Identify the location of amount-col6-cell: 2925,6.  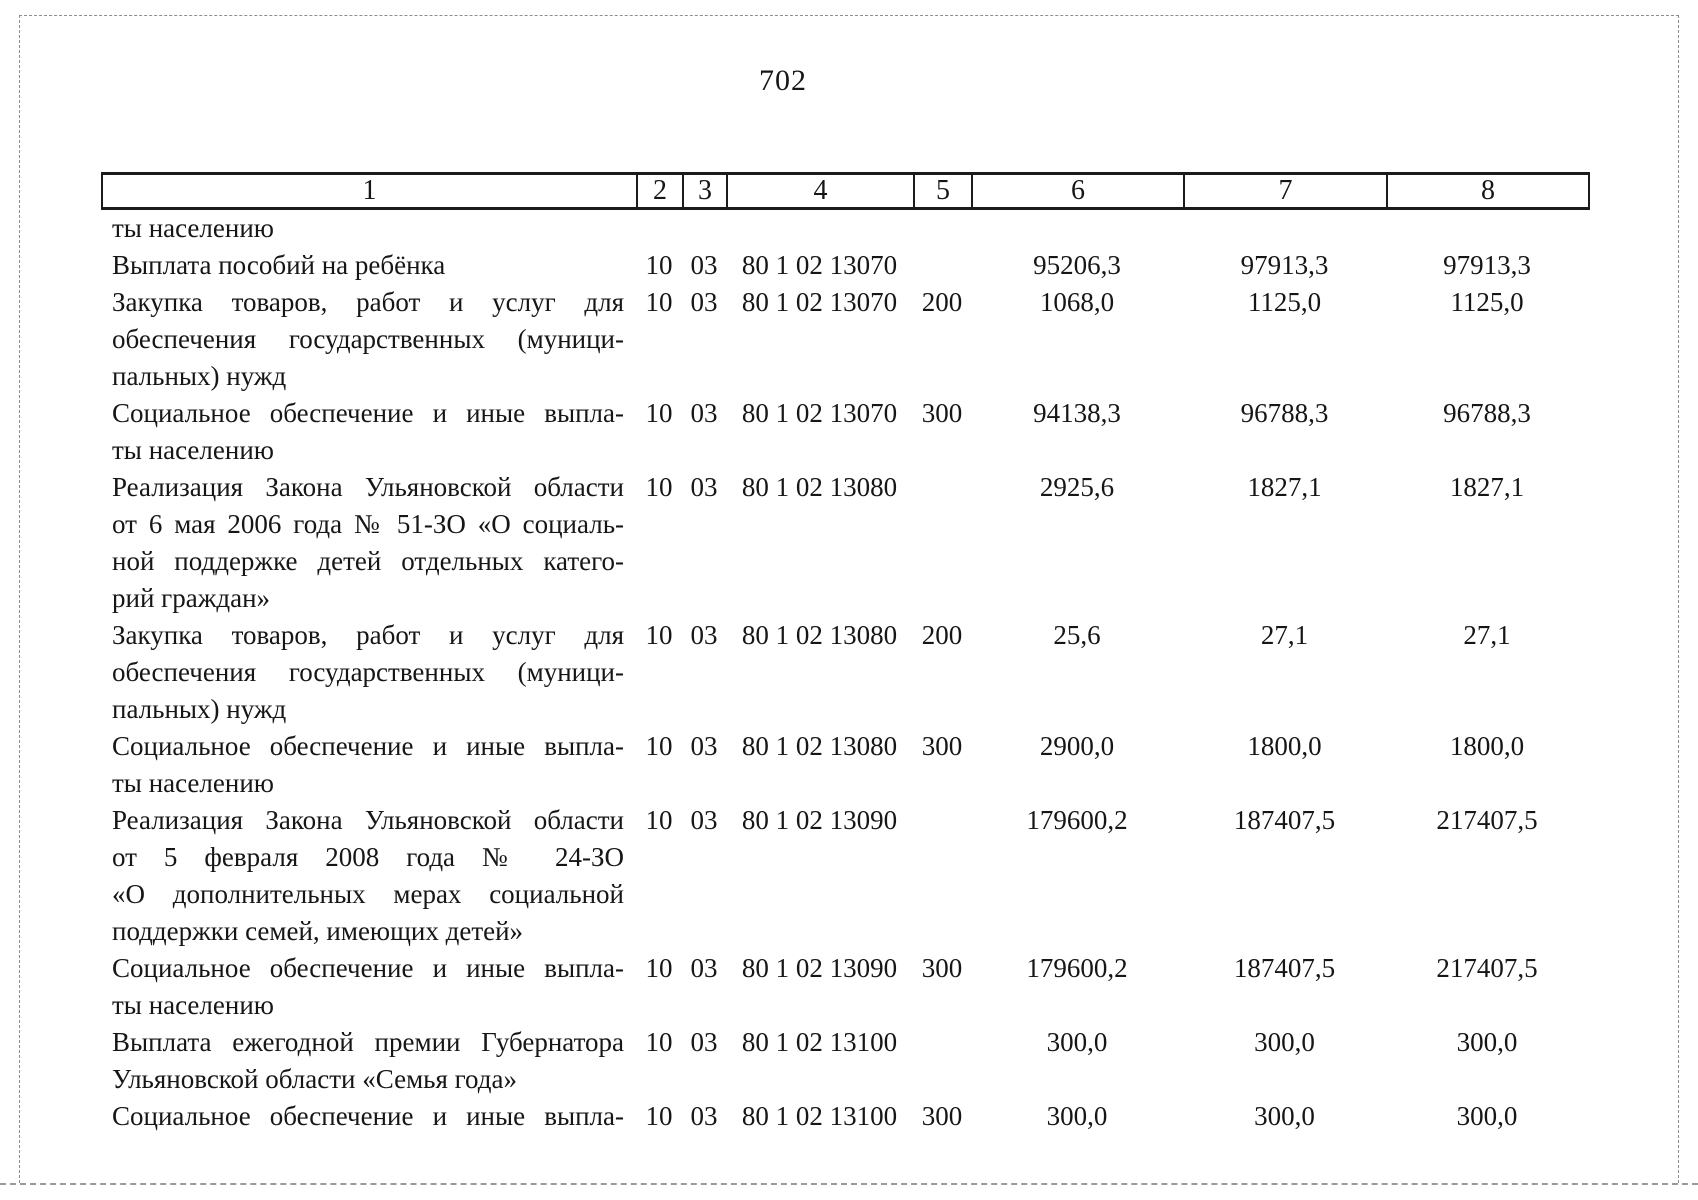
(1077, 487).